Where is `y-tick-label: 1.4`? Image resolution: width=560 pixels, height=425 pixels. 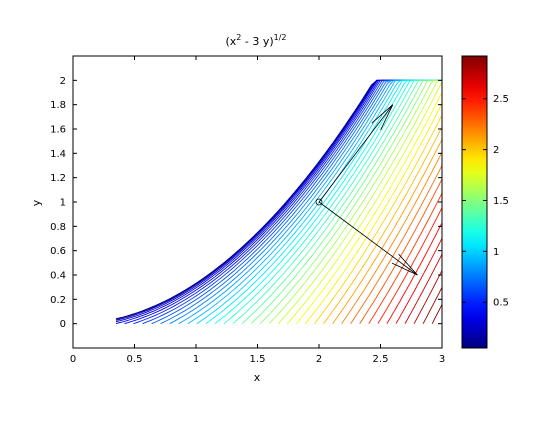 y-tick-label: 1.4 is located at coordinates (58, 154).